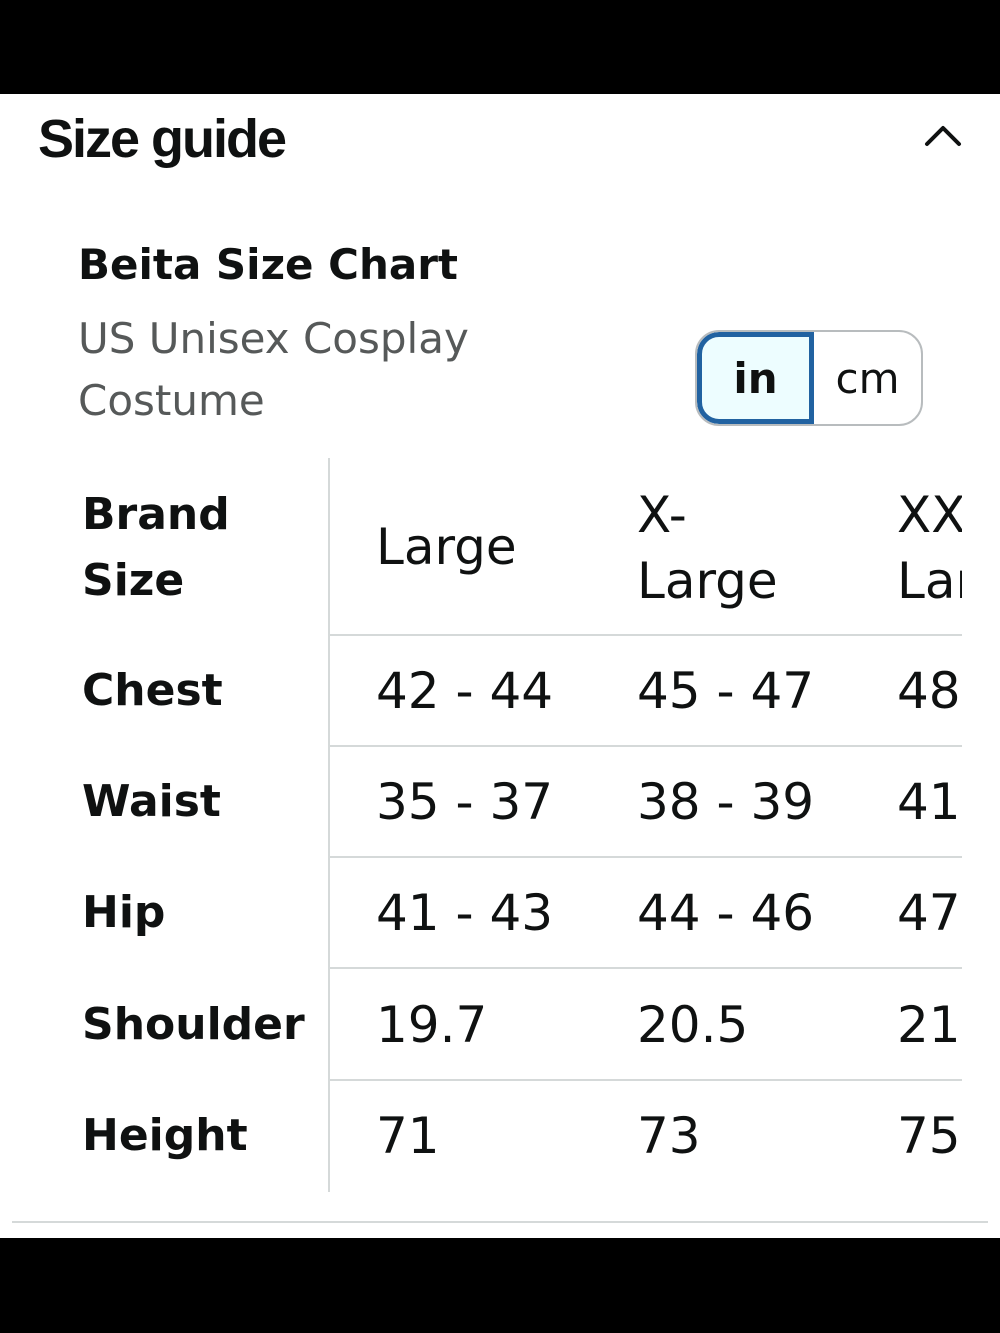 The image size is (1000, 1333). Describe the element at coordinates (929, 1025) in the screenshot. I see `table-cell: 21` at that location.